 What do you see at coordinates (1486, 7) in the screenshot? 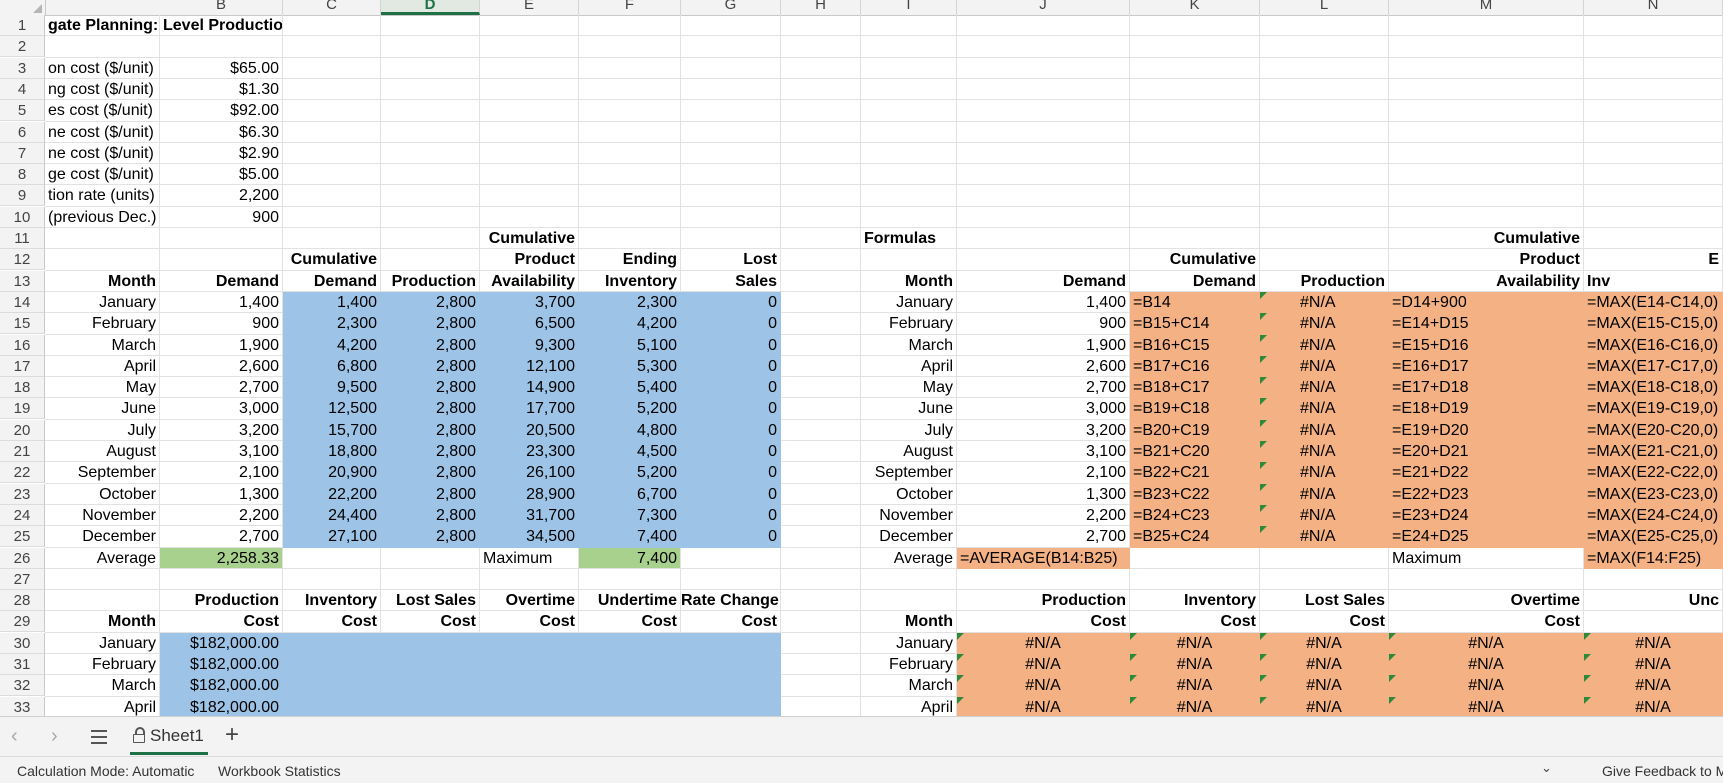
I see `column-header-m: M` at bounding box center [1486, 7].